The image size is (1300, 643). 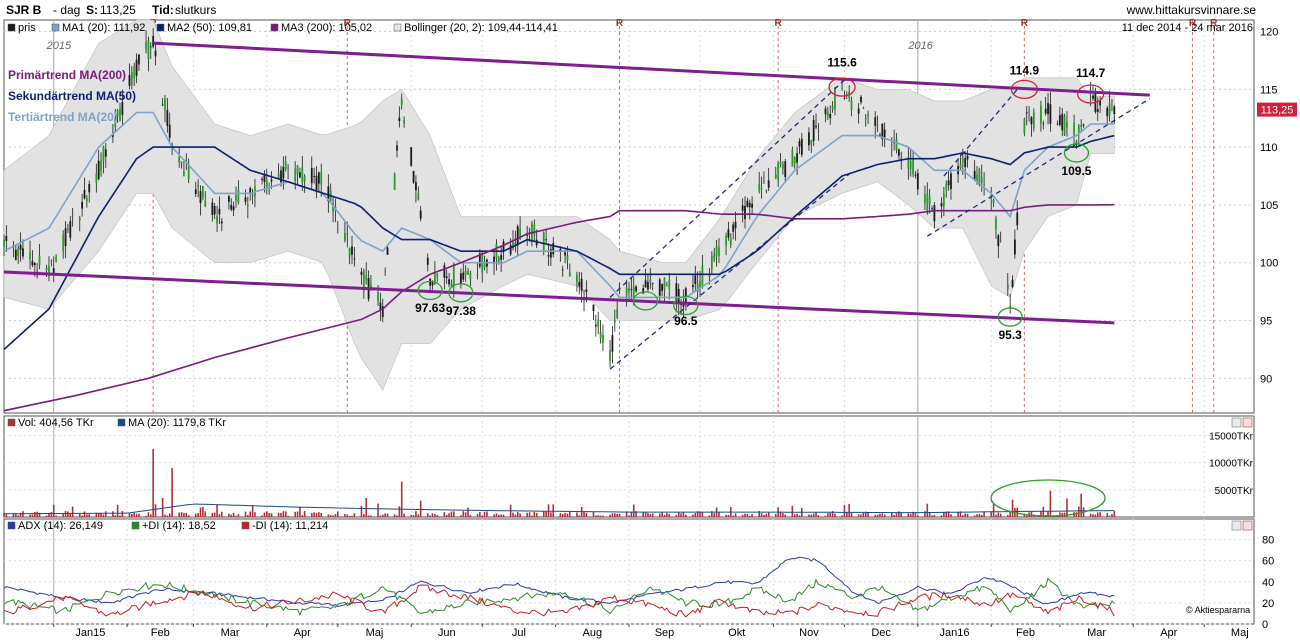 I want to click on peak-highlight, so click(x=842, y=87).